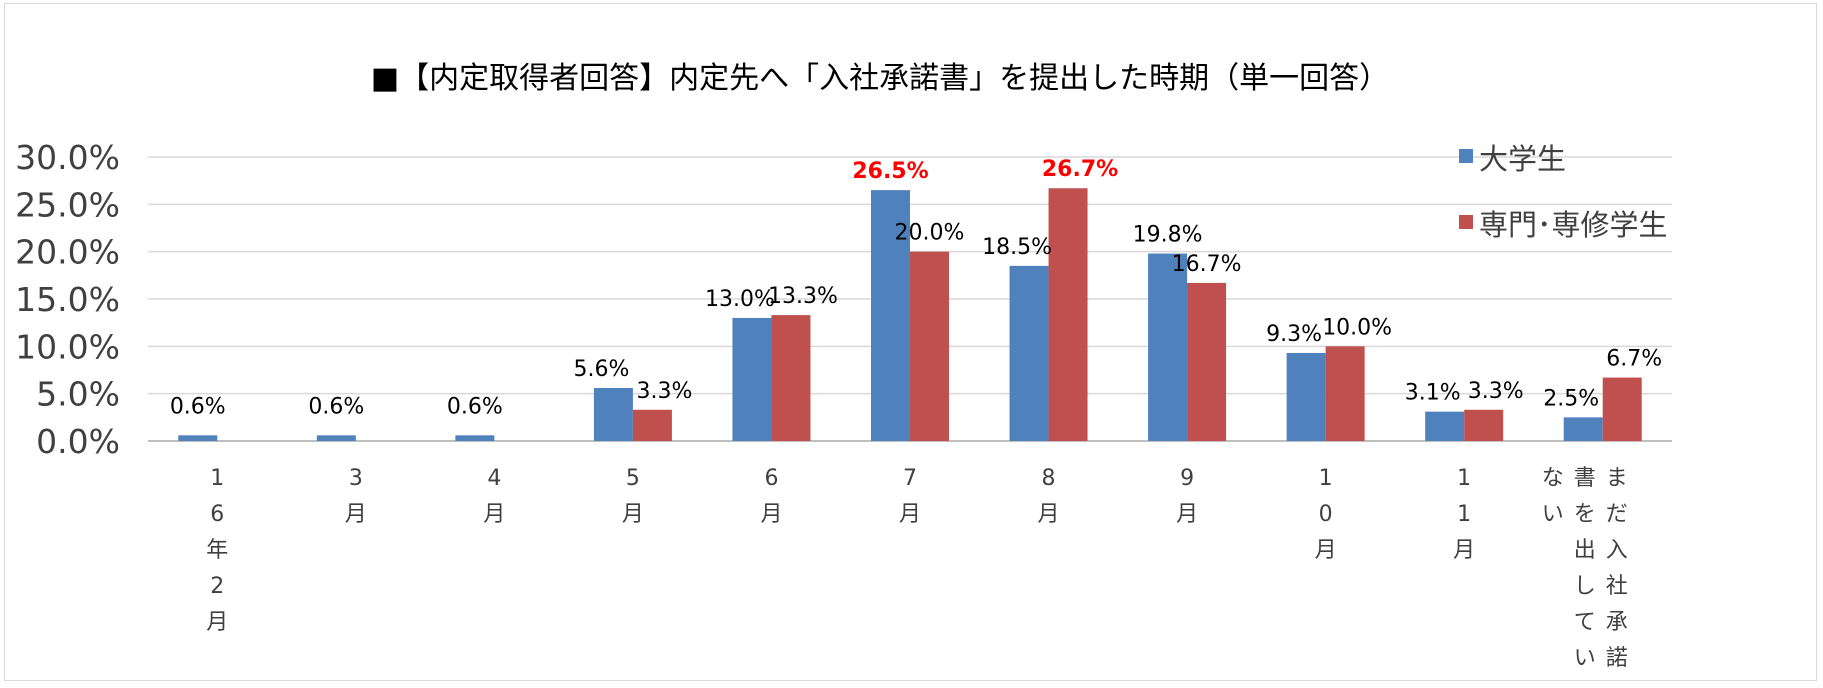 The height and width of the screenshot is (688, 1823). I want to click on x-tick-label: 0, so click(1326, 514).